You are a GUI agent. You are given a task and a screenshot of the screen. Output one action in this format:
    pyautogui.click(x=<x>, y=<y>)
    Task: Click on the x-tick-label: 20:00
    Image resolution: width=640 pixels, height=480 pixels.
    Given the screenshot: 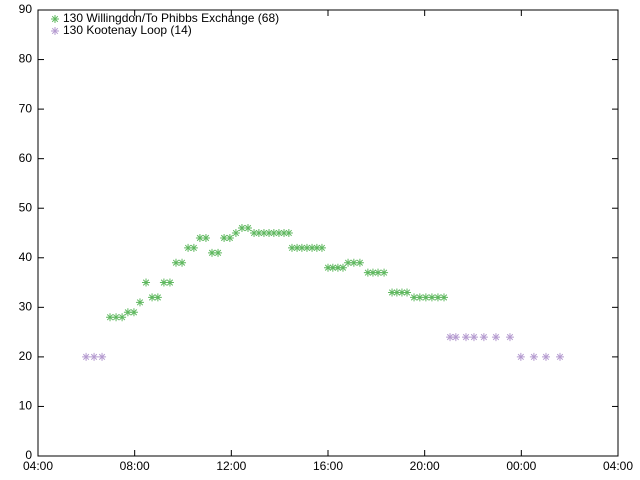 What is the action you would take?
    pyautogui.click(x=425, y=466)
    